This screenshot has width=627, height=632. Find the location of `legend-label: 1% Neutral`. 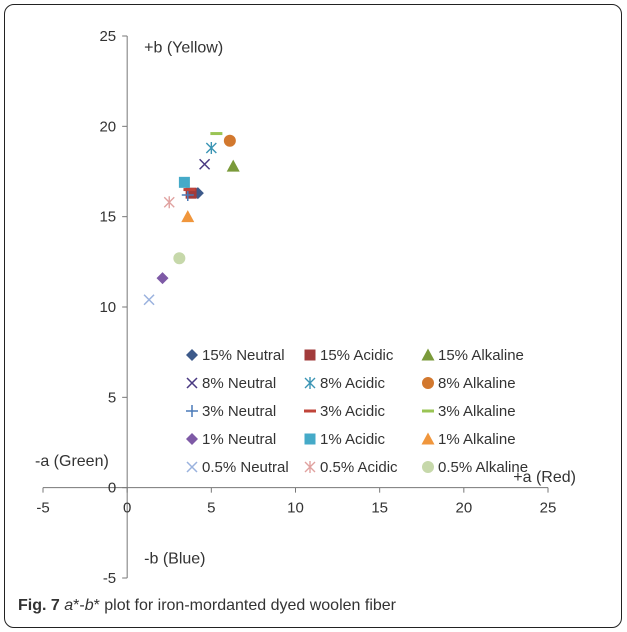

legend-label: 1% Neutral is located at coordinates (239, 439).